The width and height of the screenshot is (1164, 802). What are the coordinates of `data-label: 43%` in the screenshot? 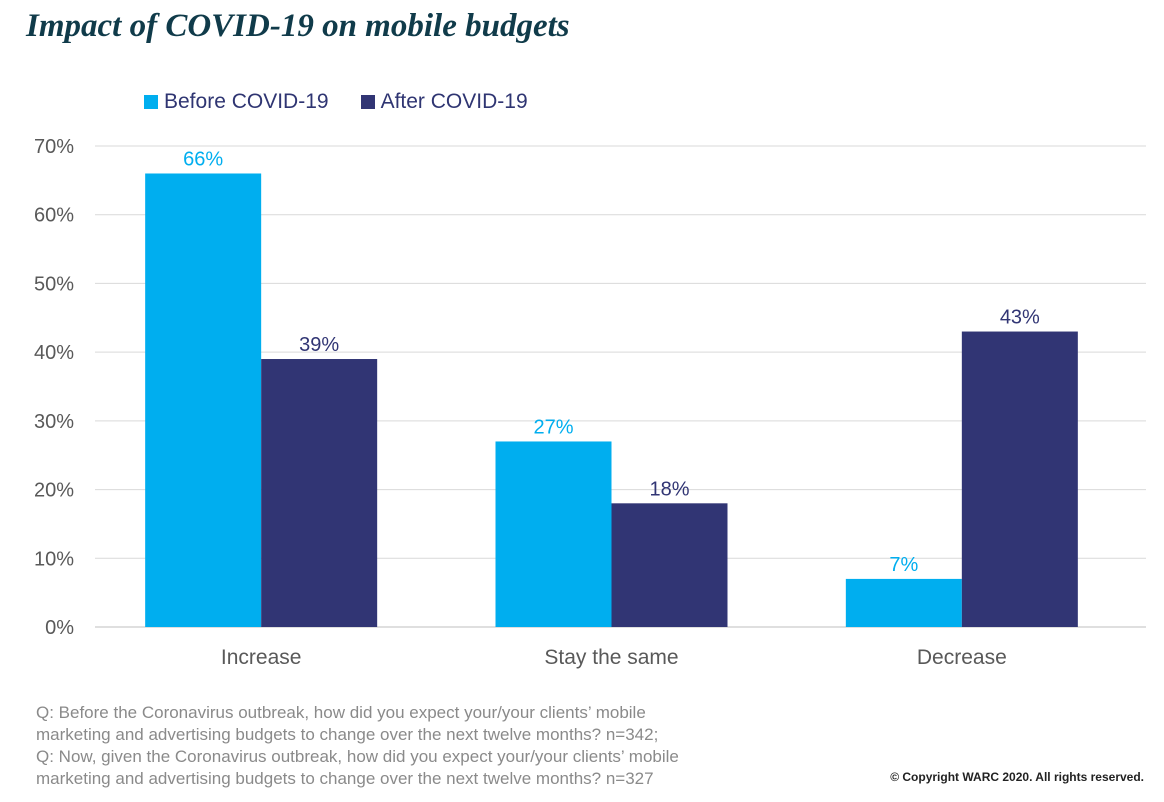 It's located at (1020, 318).